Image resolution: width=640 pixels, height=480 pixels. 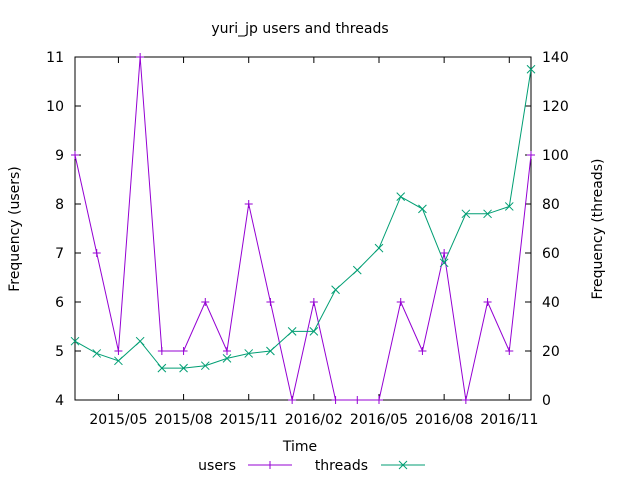 What do you see at coordinates (509, 420) in the screenshot?
I see `x-tick-label: 2016/11` at bounding box center [509, 420].